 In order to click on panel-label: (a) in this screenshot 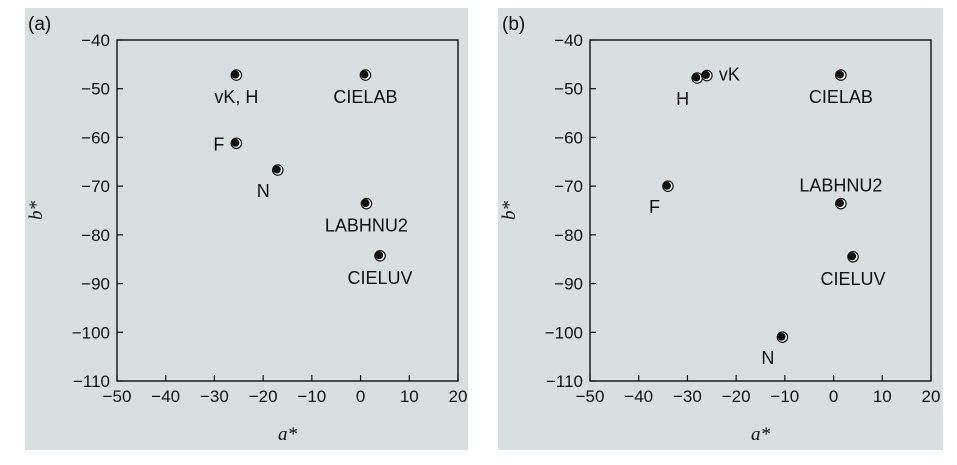, I will do `click(39, 24)`.